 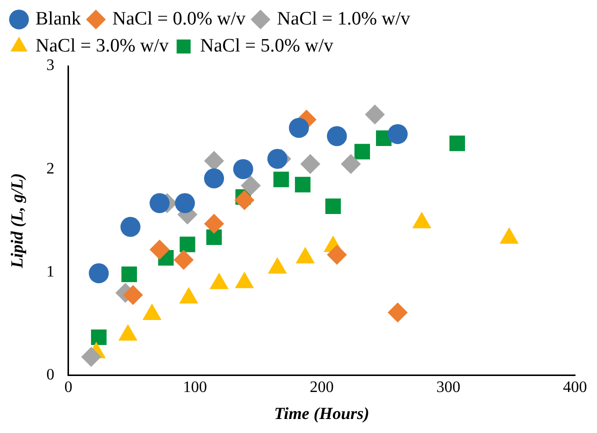 What do you see at coordinates (448, 387) in the screenshot?
I see `x-tick-label: 300` at bounding box center [448, 387].